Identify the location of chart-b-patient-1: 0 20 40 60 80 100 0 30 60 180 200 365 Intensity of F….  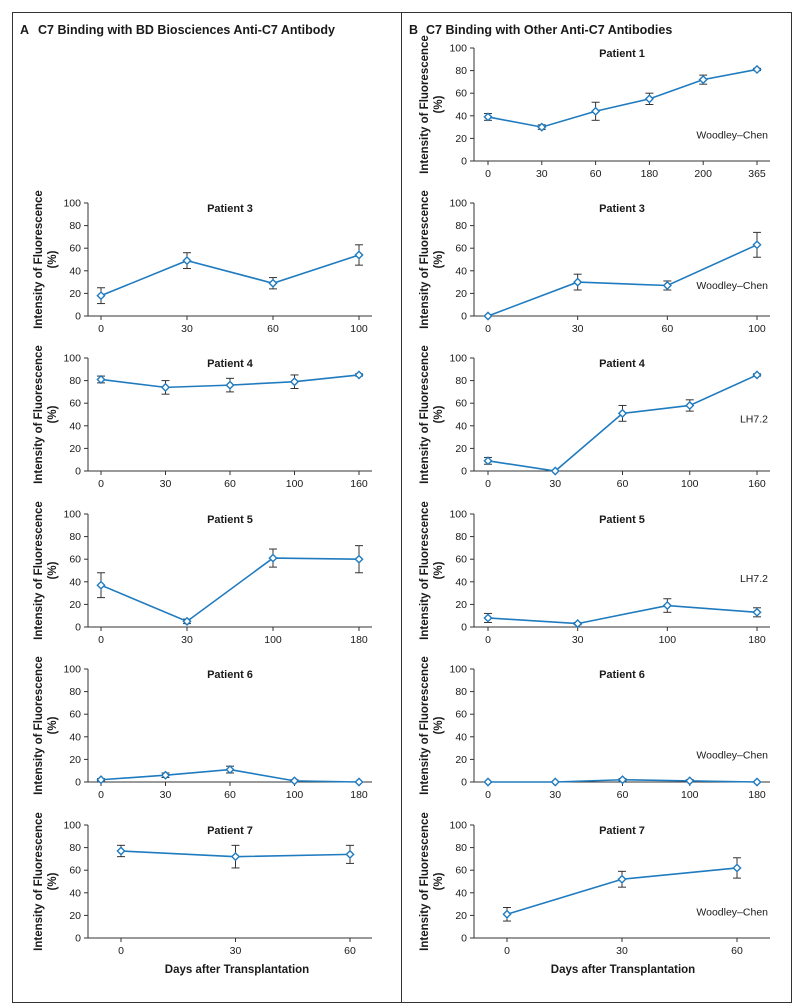
(594, 107).